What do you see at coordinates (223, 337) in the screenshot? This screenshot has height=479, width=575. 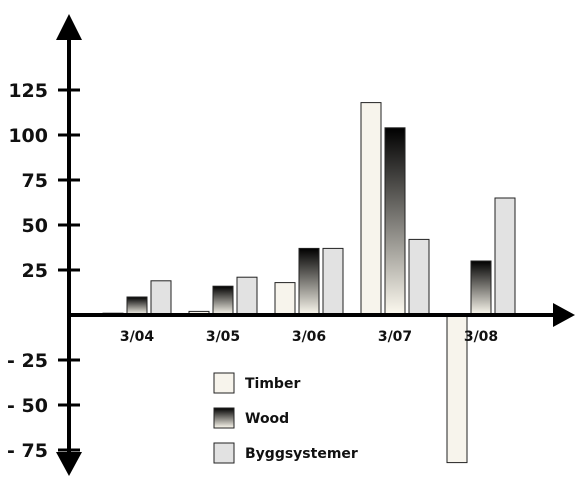 I see `x-category-label: 3/05` at bounding box center [223, 337].